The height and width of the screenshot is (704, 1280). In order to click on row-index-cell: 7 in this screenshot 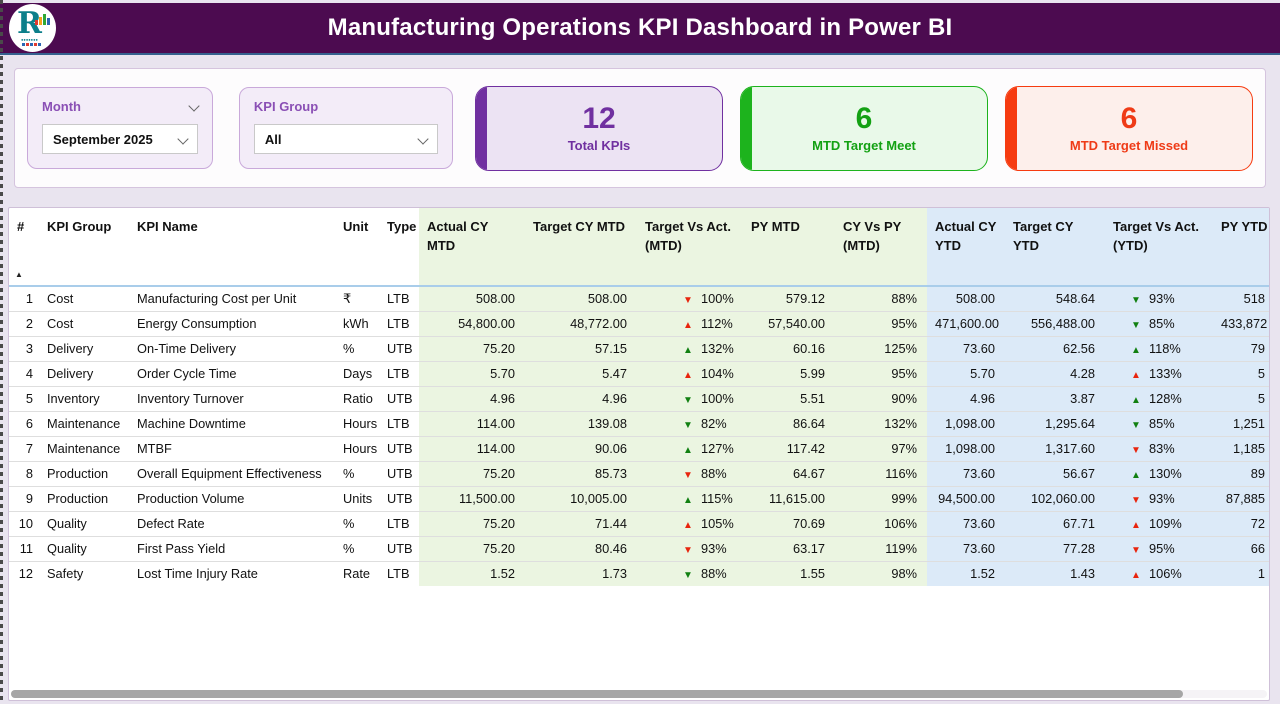, I will do `click(24, 448)`.